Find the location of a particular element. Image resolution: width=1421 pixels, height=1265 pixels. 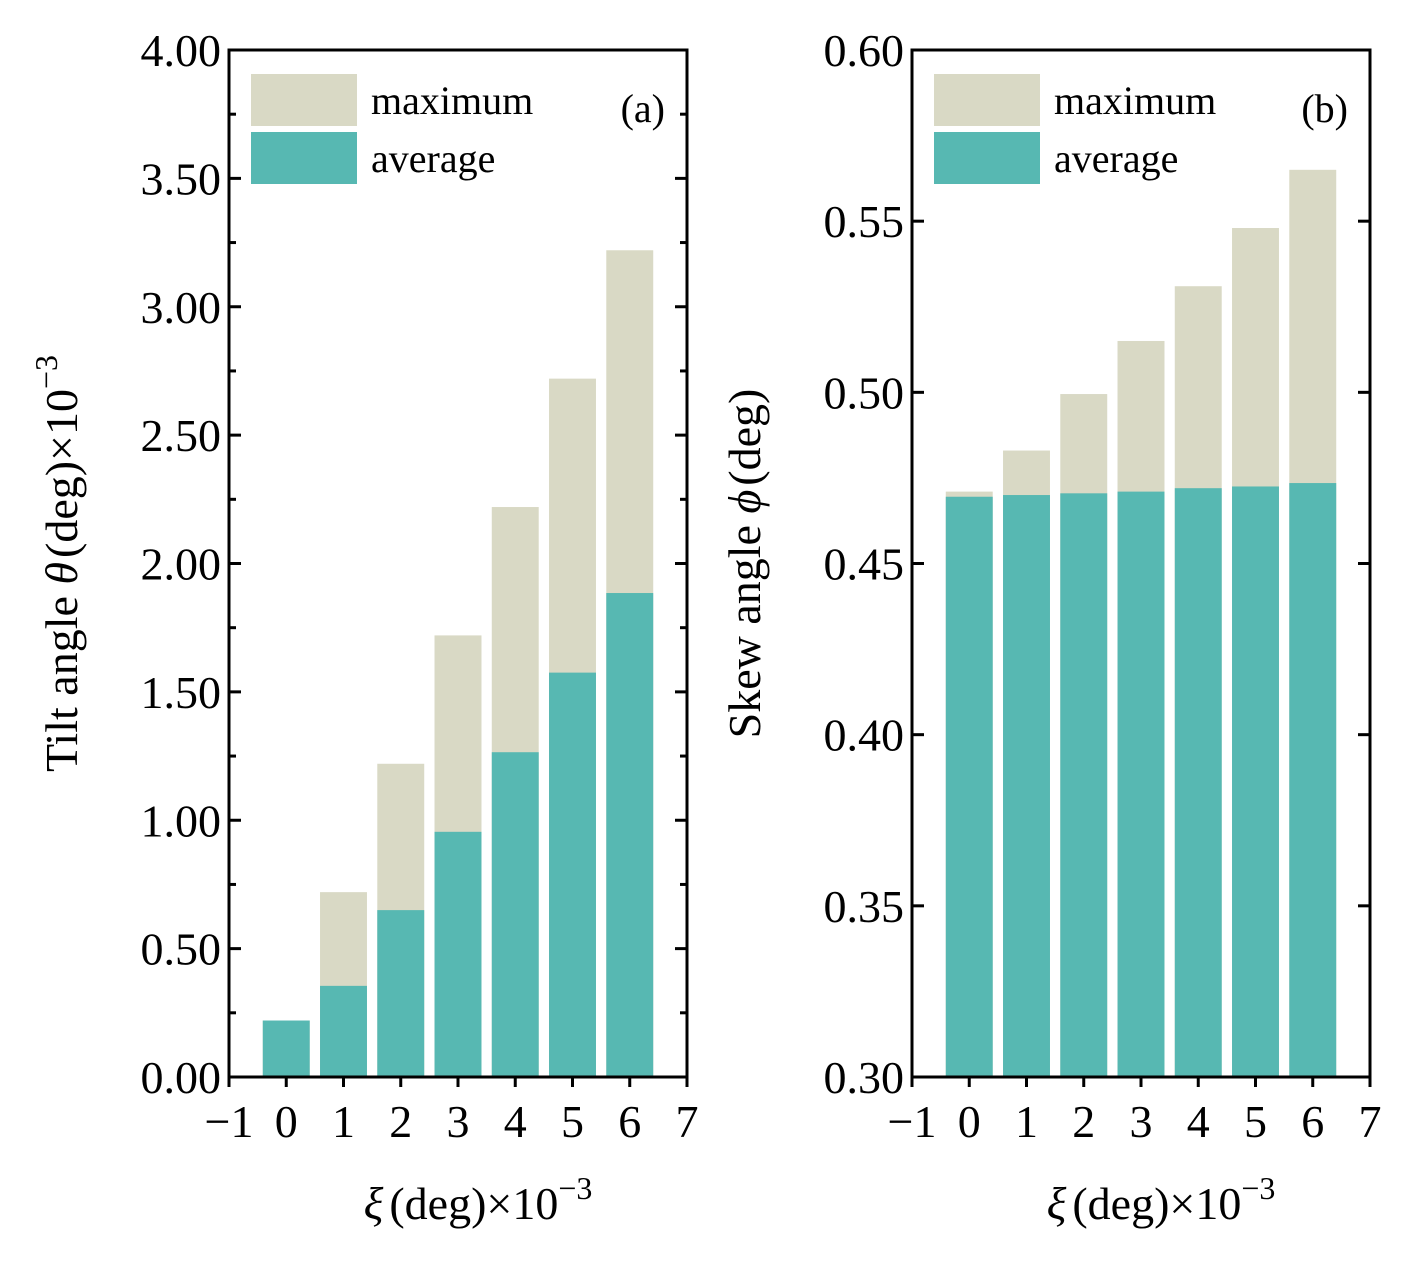

b-xtick-label: 5 is located at coordinates (1255, 1121).